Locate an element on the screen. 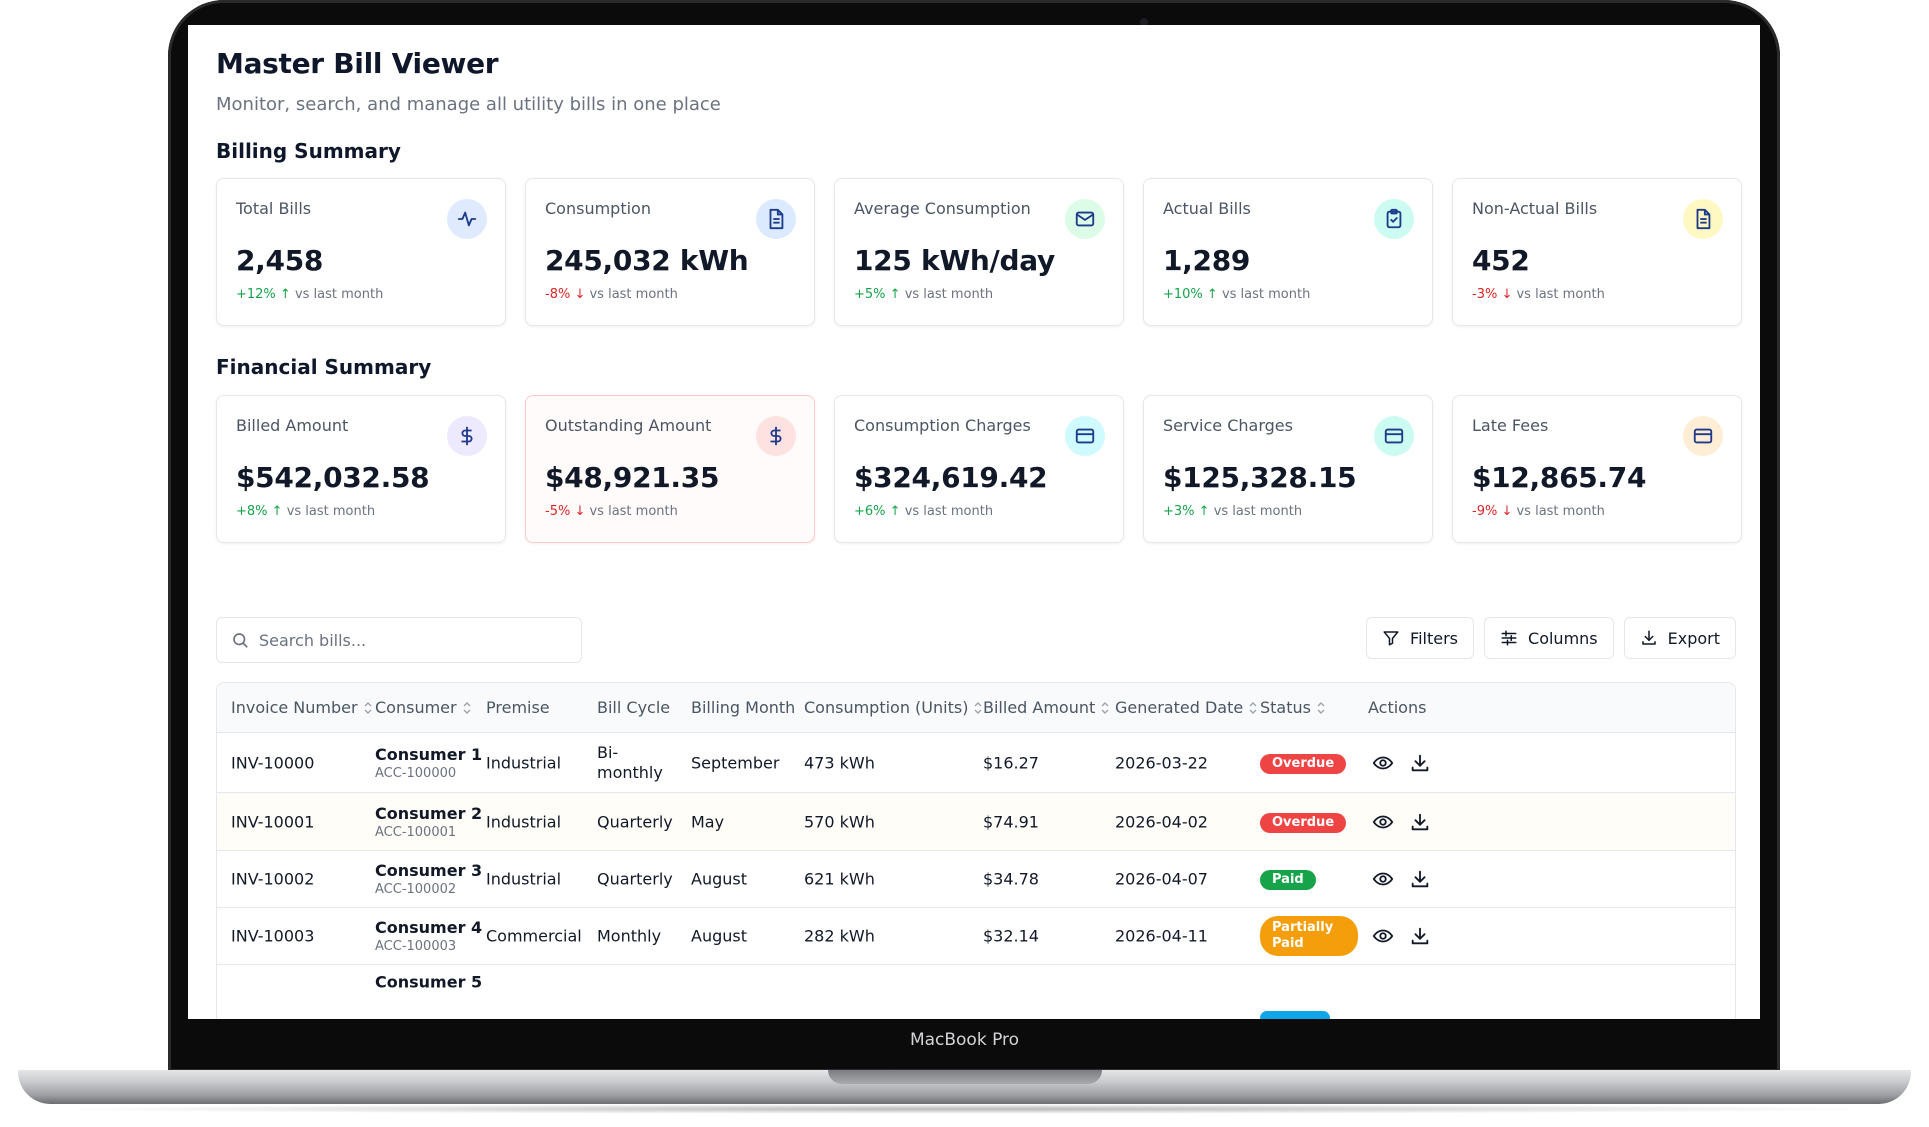  consumer-name: Consumer 5 is located at coordinates (429, 982).